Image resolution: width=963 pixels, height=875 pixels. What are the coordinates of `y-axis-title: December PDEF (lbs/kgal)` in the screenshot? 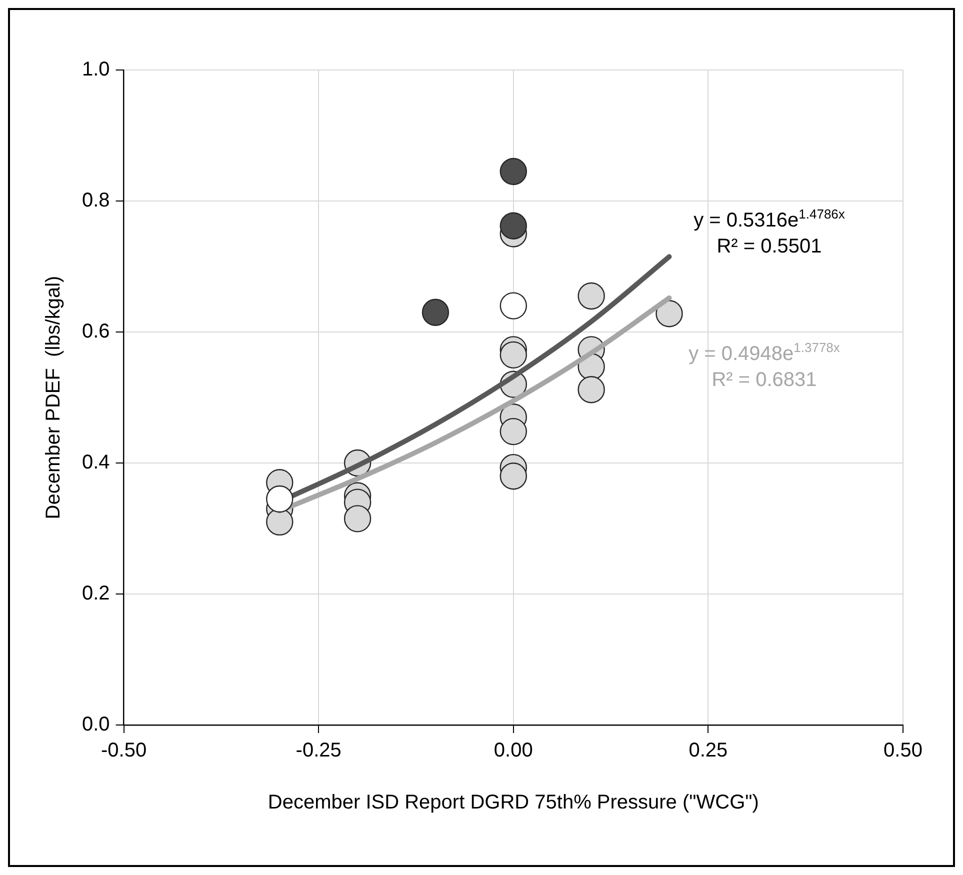 It's located at (53, 398).